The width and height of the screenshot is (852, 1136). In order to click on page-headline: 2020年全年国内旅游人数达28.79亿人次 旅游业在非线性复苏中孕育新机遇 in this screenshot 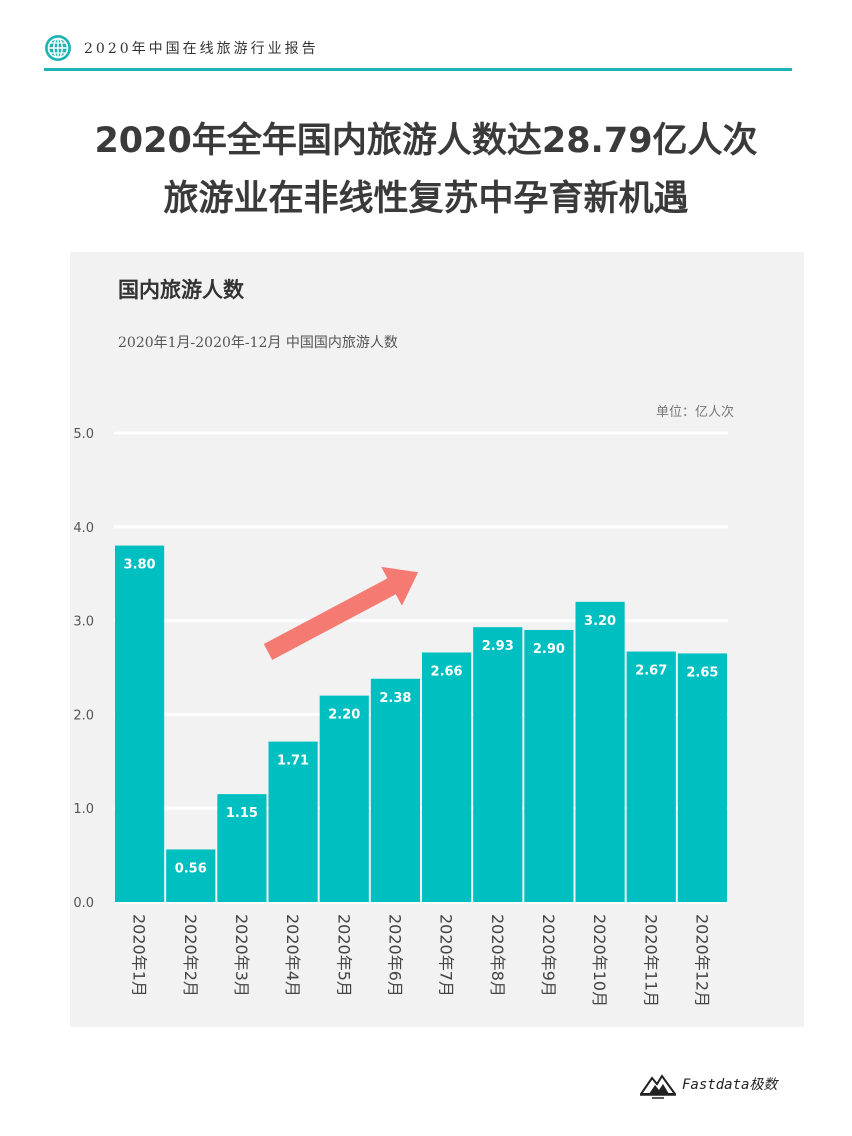, I will do `click(426, 170)`.